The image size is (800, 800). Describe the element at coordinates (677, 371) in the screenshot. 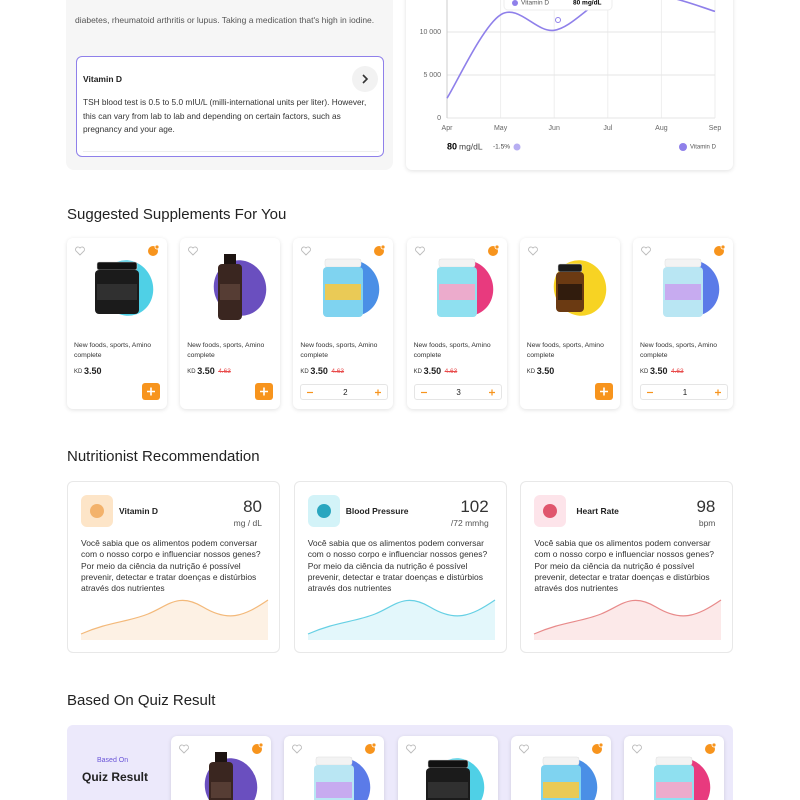

I see `old-price: 4.63` at that location.